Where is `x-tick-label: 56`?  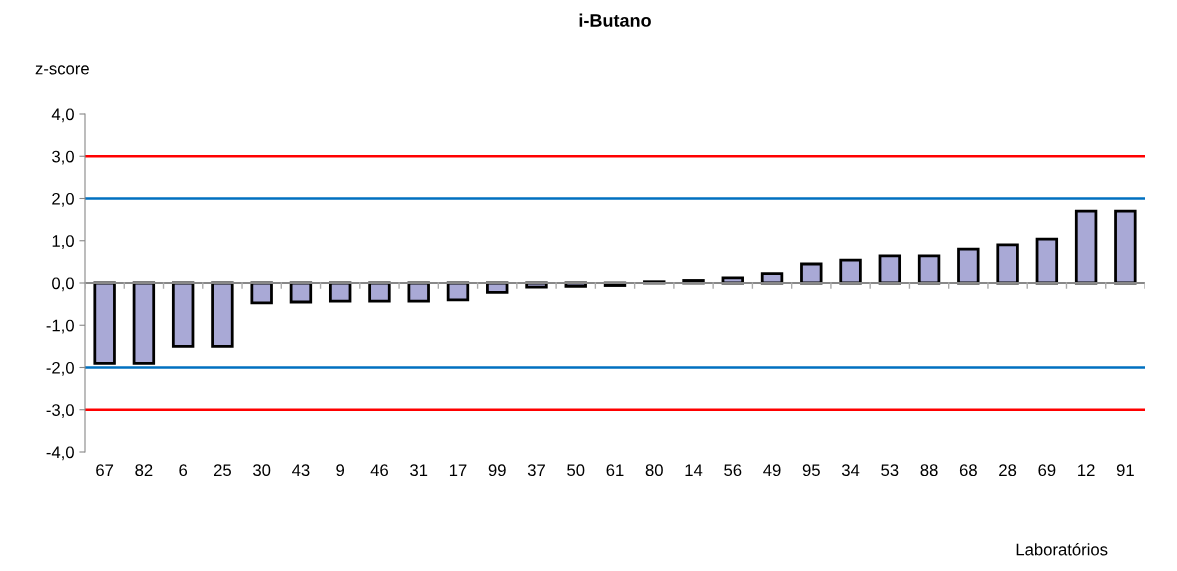
x-tick-label: 56 is located at coordinates (733, 470).